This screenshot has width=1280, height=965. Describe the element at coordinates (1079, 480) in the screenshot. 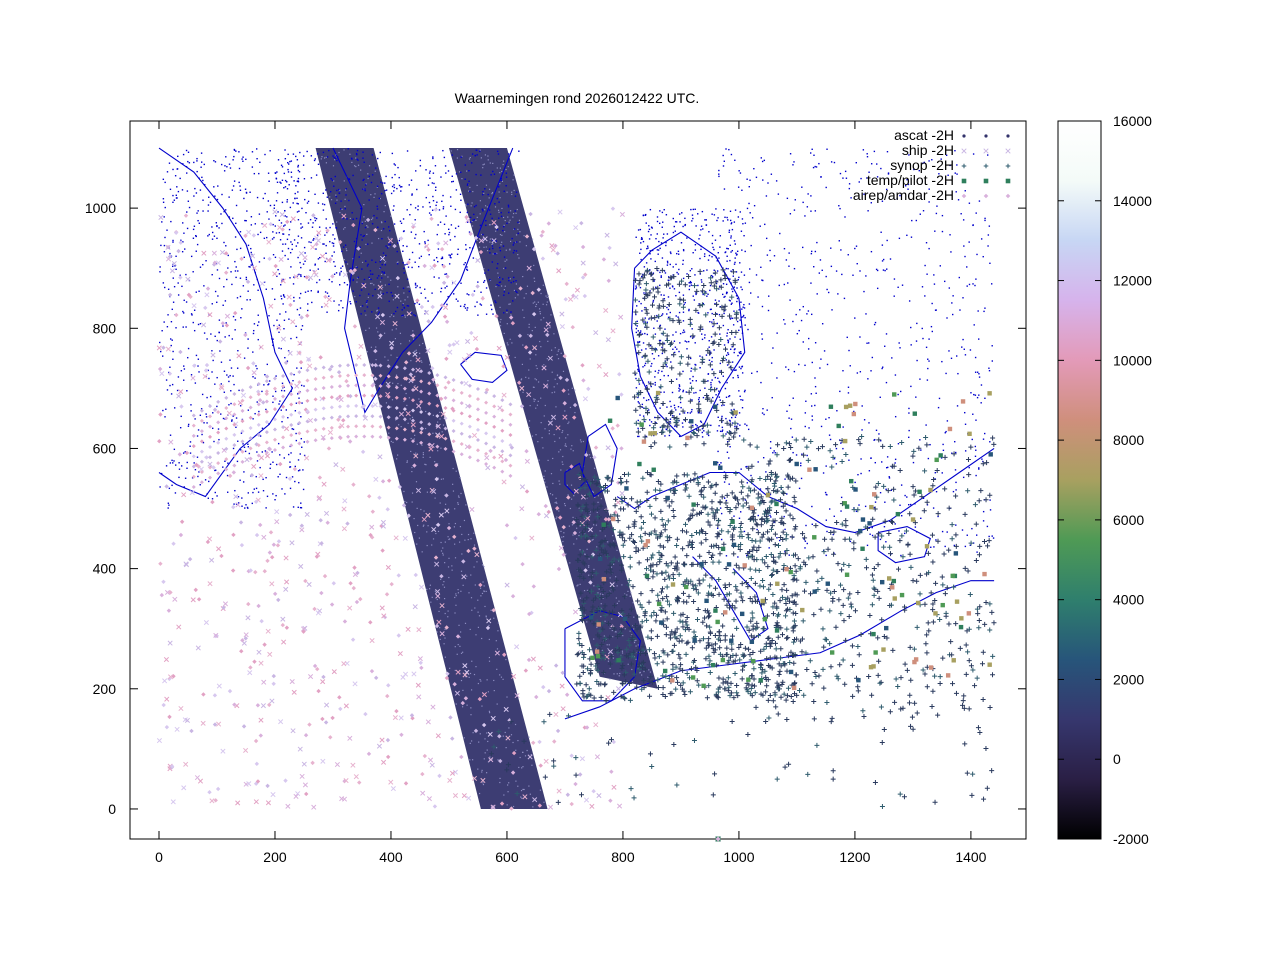

I see `colorbar-strip` at that location.